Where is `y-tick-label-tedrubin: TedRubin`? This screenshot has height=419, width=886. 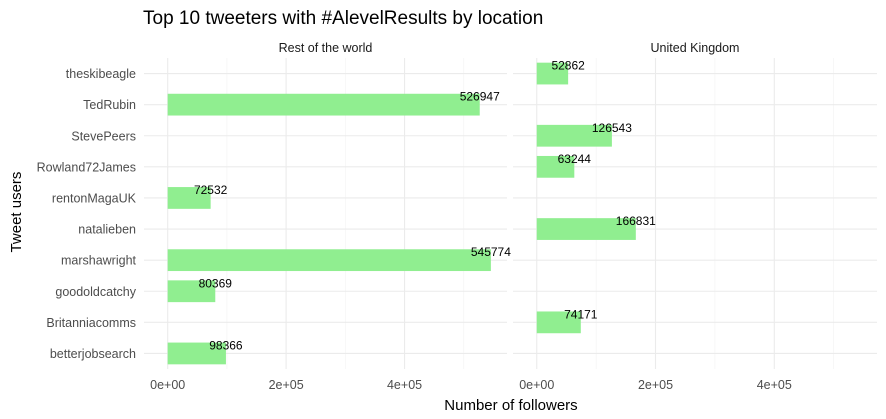
y-tick-label-tedrubin: TedRubin is located at coordinates (109, 105).